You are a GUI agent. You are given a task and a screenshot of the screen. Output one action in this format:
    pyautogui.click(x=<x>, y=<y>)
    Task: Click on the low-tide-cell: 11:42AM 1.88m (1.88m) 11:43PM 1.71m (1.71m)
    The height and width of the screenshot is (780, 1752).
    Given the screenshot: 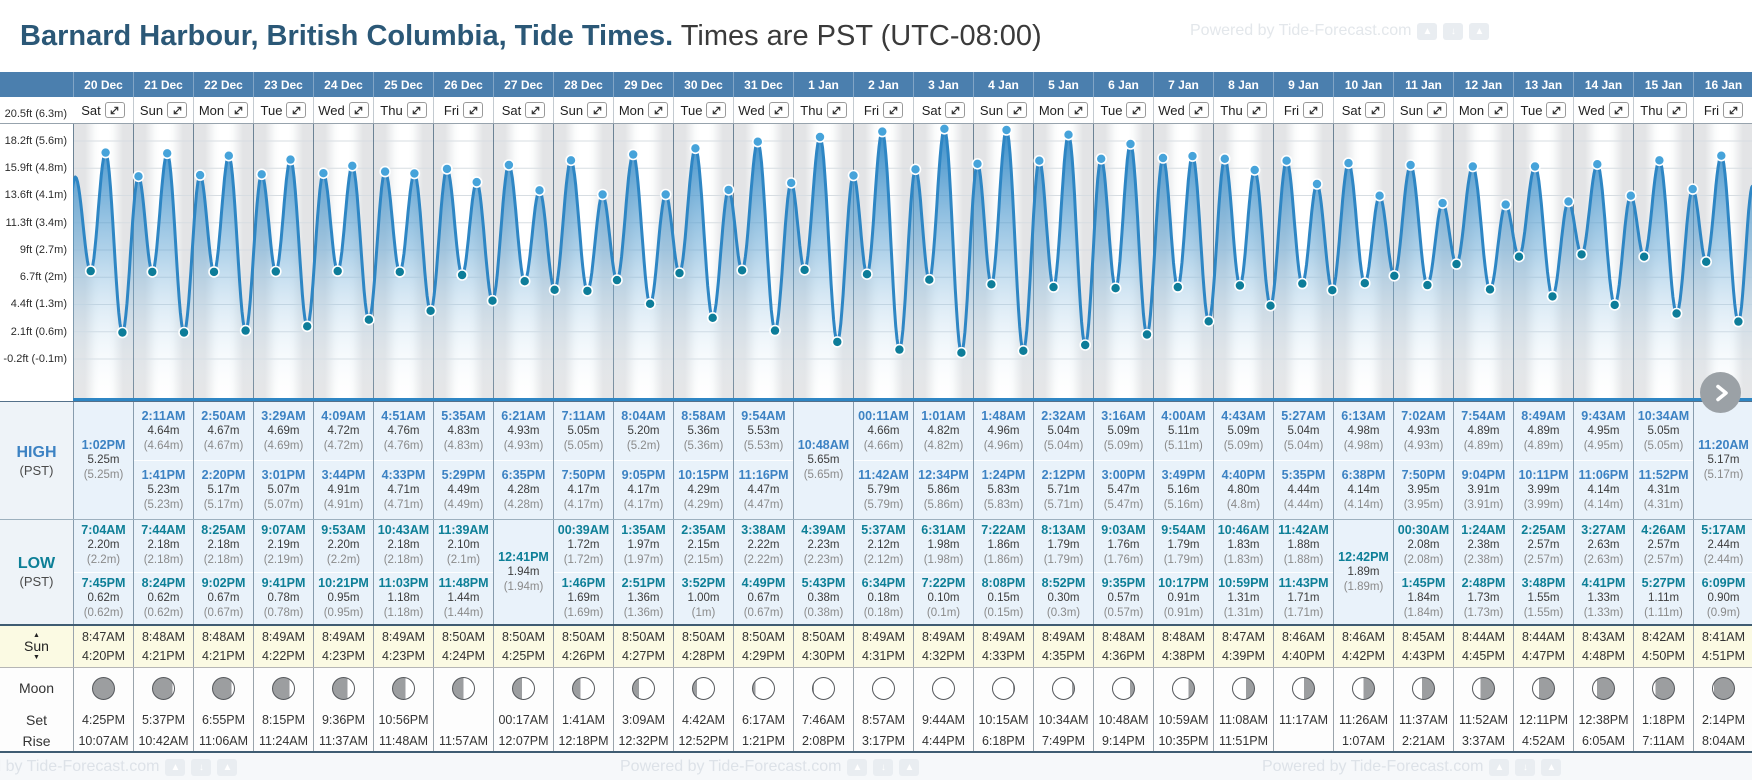 What is the action you would take?
    pyautogui.click(x=1303, y=572)
    